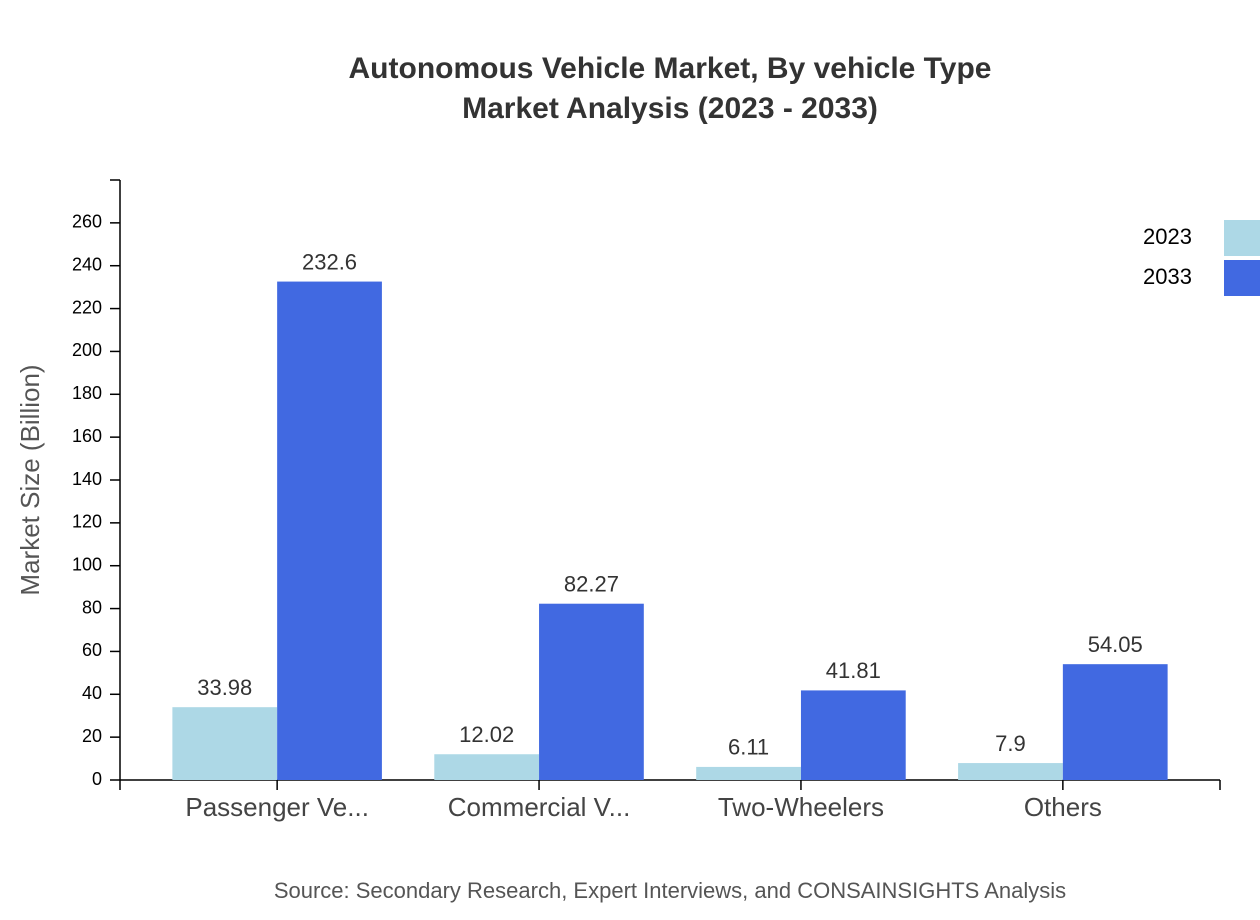 This screenshot has height=920, width=1260. What do you see at coordinates (97, 779) in the screenshot?
I see `y-tick-label: 0` at bounding box center [97, 779].